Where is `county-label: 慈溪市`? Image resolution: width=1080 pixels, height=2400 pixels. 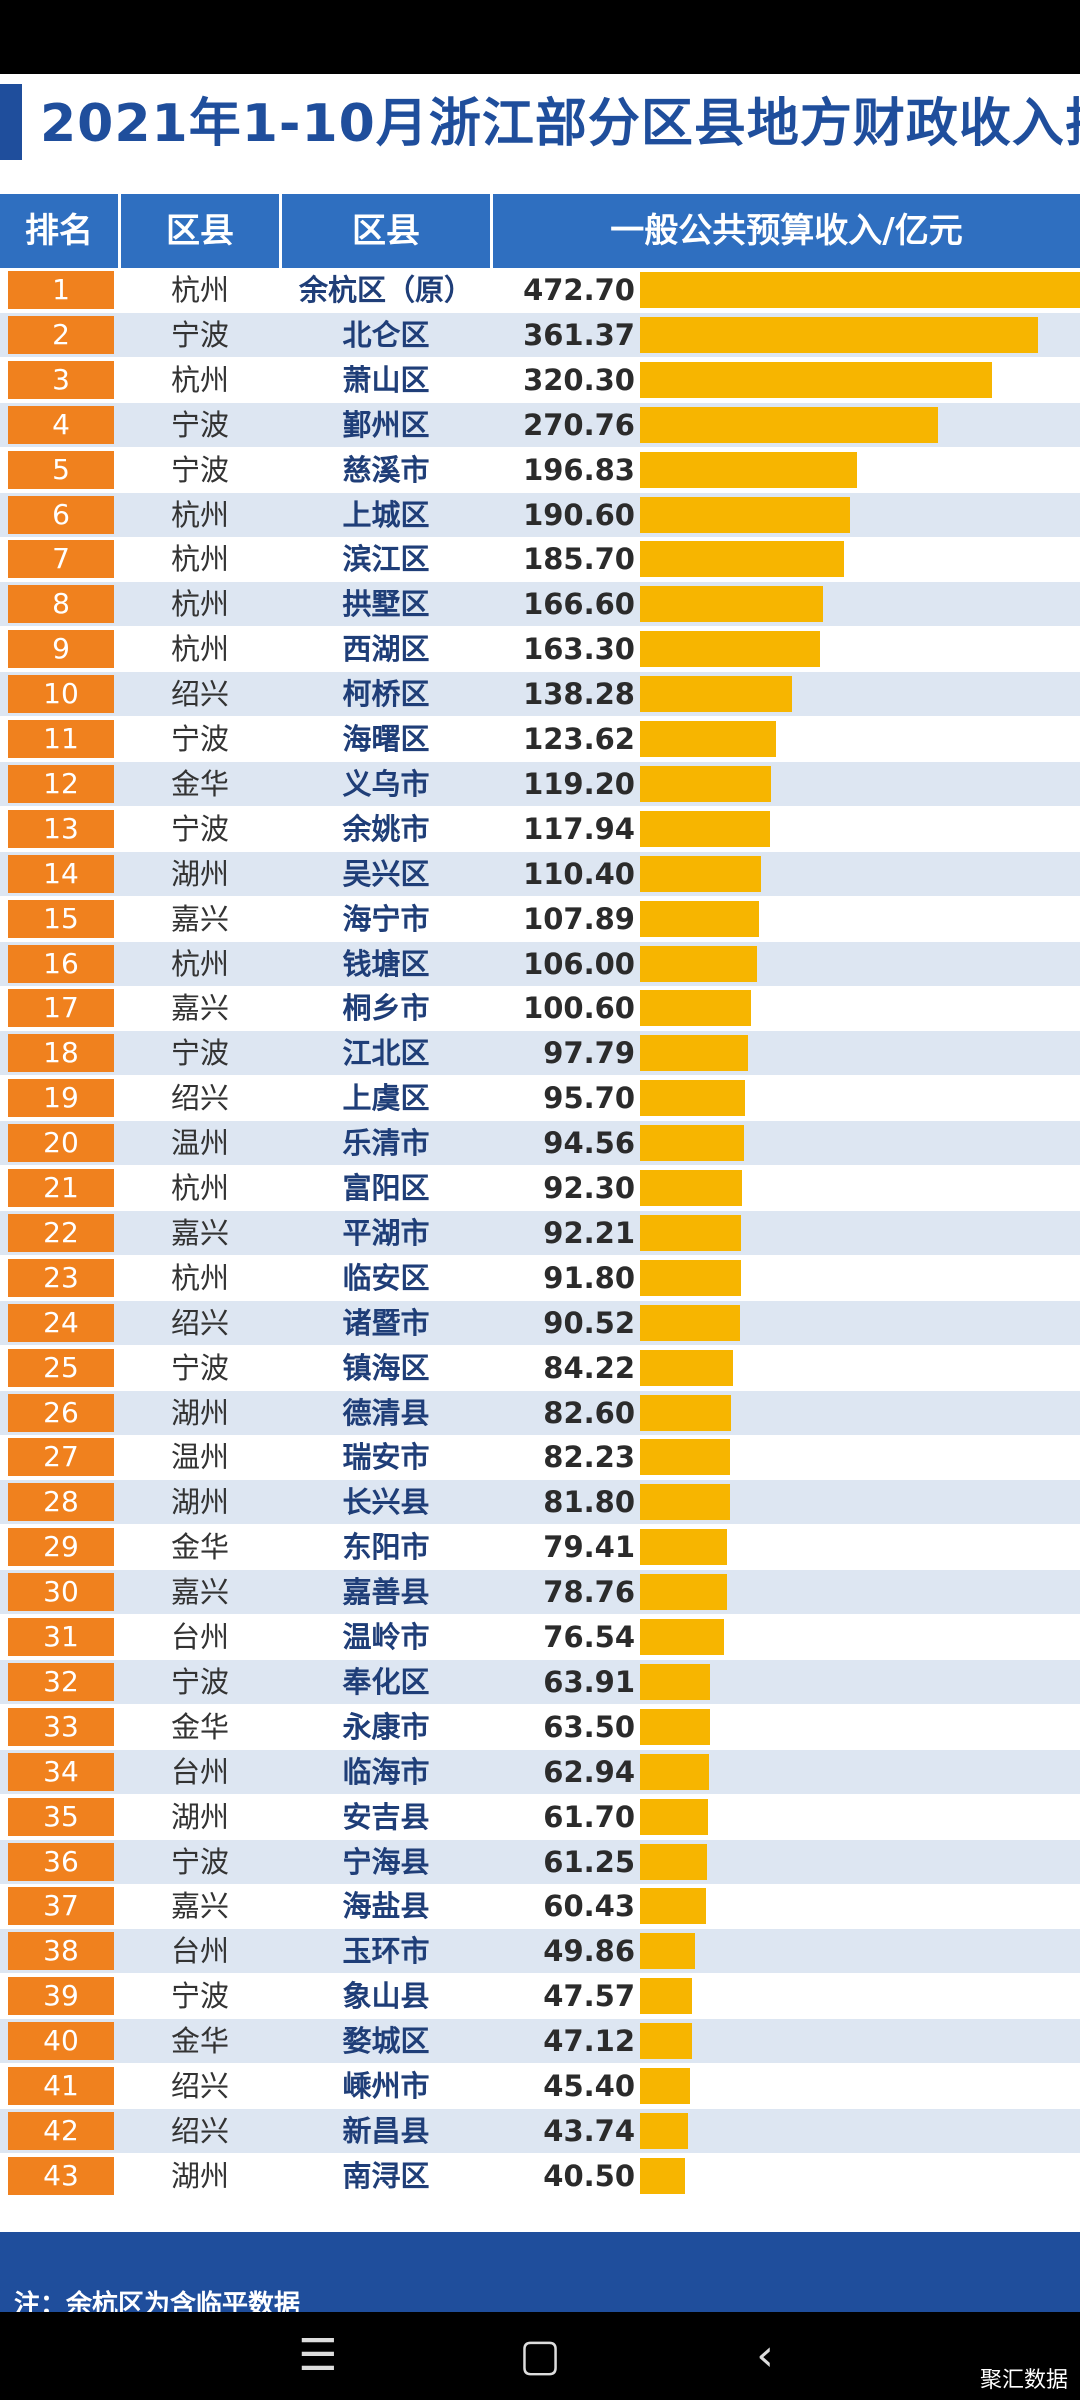 county-label: 慈溪市 is located at coordinates (386, 469).